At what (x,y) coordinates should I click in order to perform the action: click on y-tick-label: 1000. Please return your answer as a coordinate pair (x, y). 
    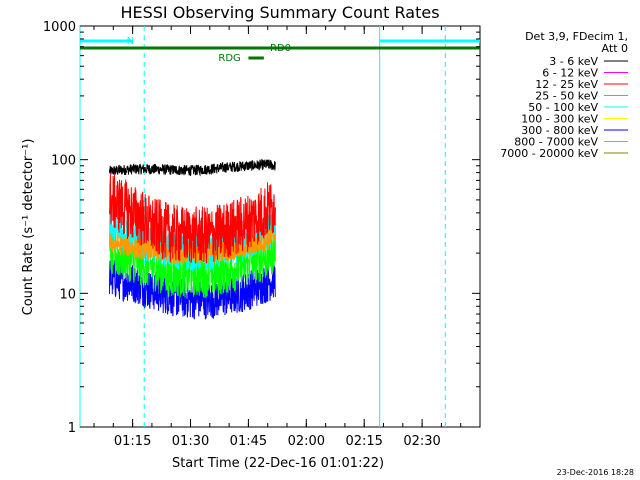
    Looking at the image, I should click on (59, 27).